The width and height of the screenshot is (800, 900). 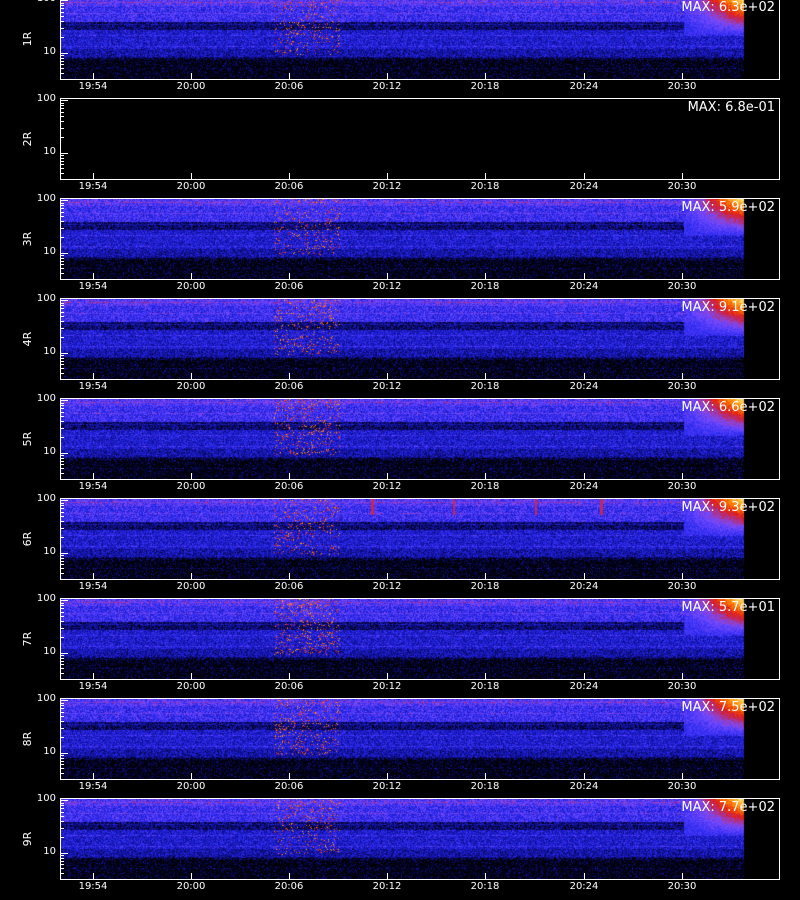 What do you see at coordinates (420, 639) in the screenshot?
I see `spectrogram-plot: MAX: 5.7e+01` at bounding box center [420, 639].